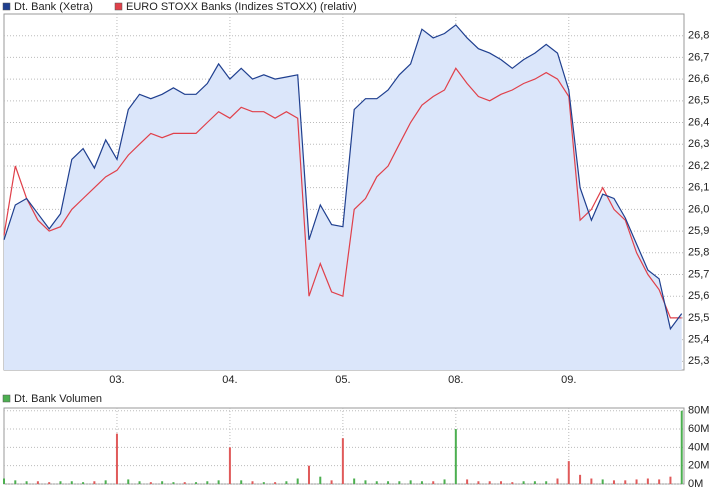 This screenshot has width=726, height=496. Describe the element at coordinates (698, 188) in the screenshot. I see `y-tick-label: 26,1` at that location.